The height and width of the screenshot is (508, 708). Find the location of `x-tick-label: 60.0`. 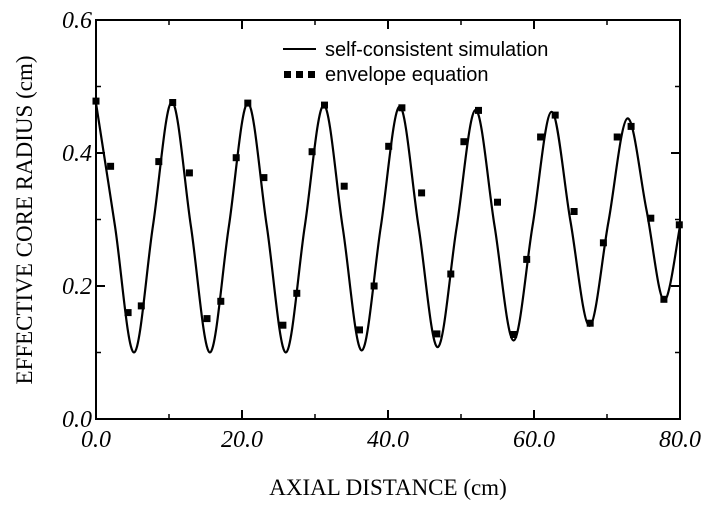

x-tick-label: 60.0 is located at coordinates (534, 440).